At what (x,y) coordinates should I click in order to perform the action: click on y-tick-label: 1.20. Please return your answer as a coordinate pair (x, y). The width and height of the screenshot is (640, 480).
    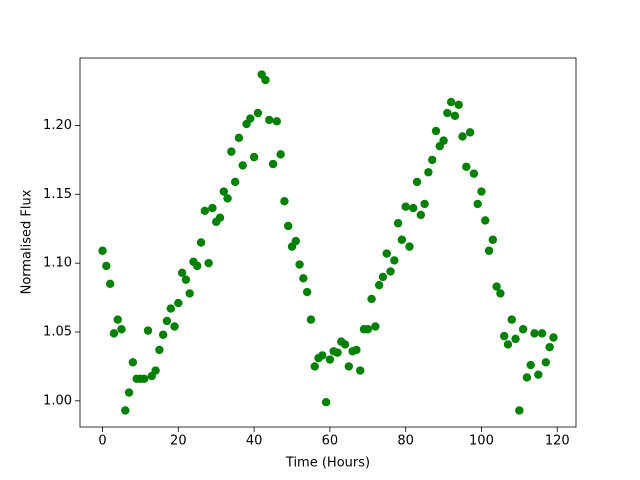
    Looking at the image, I should click on (57, 125).